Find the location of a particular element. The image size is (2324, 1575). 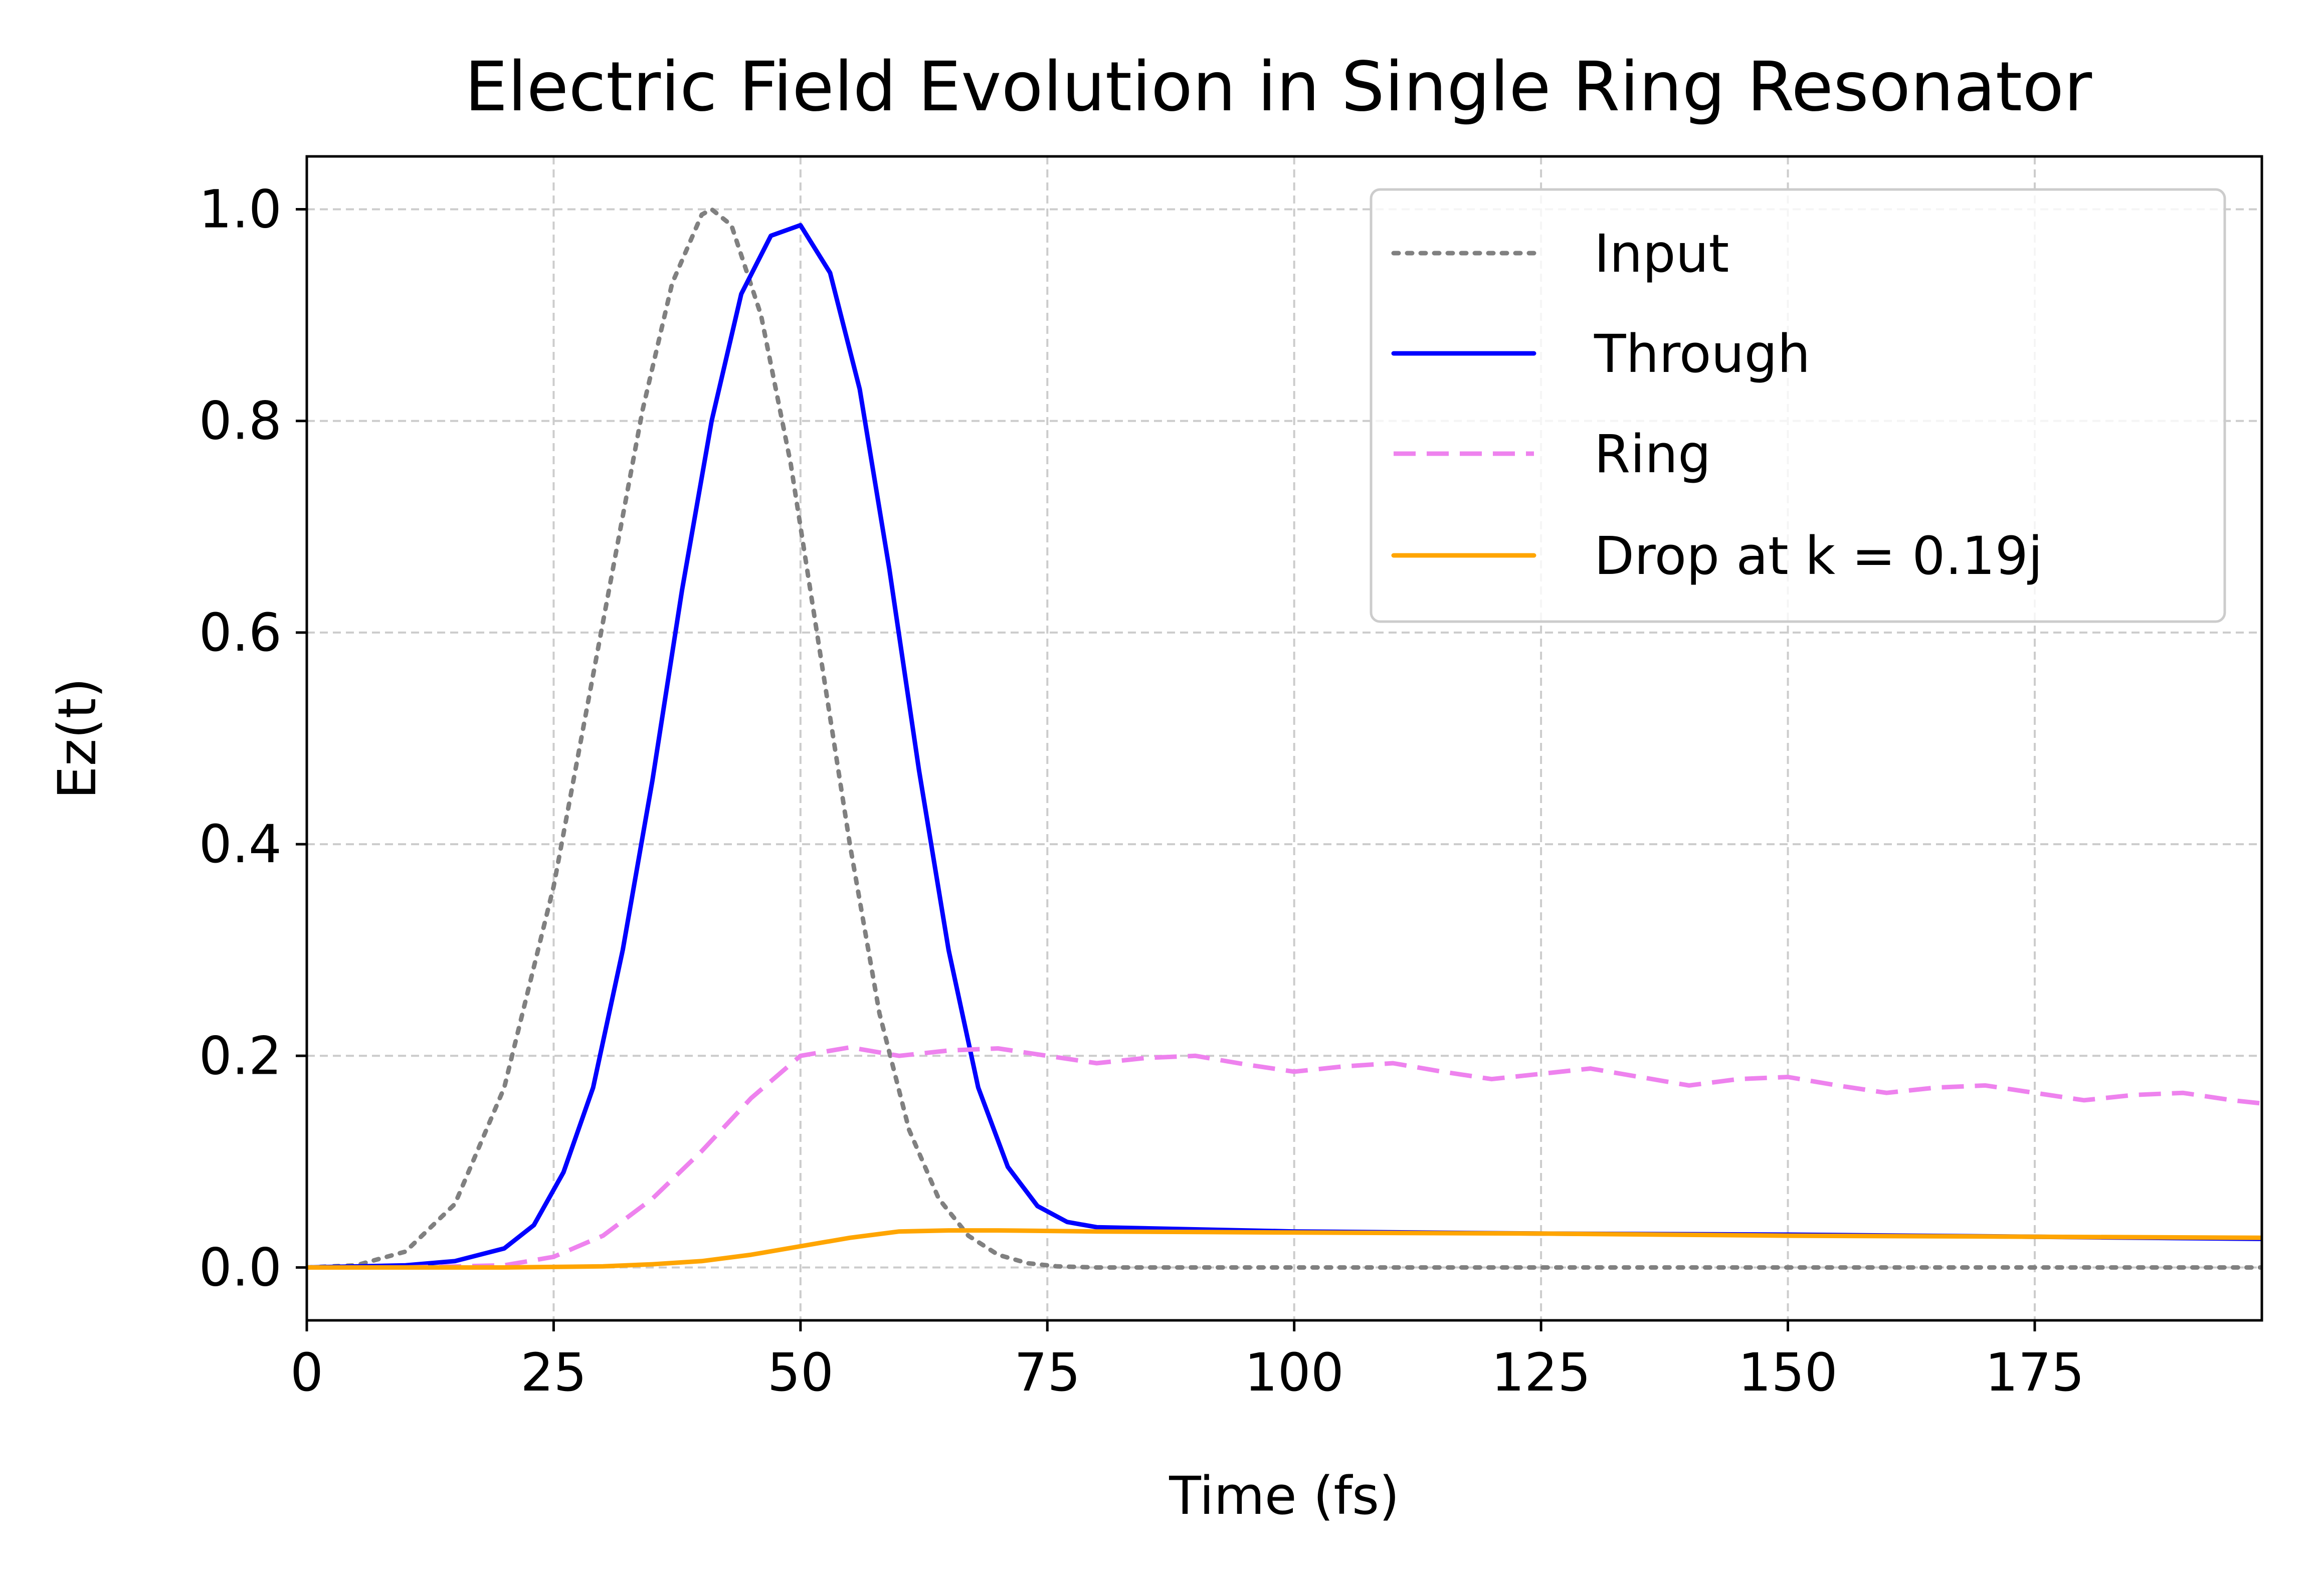

y-tick-label: 0.4 is located at coordinates (240, 845).